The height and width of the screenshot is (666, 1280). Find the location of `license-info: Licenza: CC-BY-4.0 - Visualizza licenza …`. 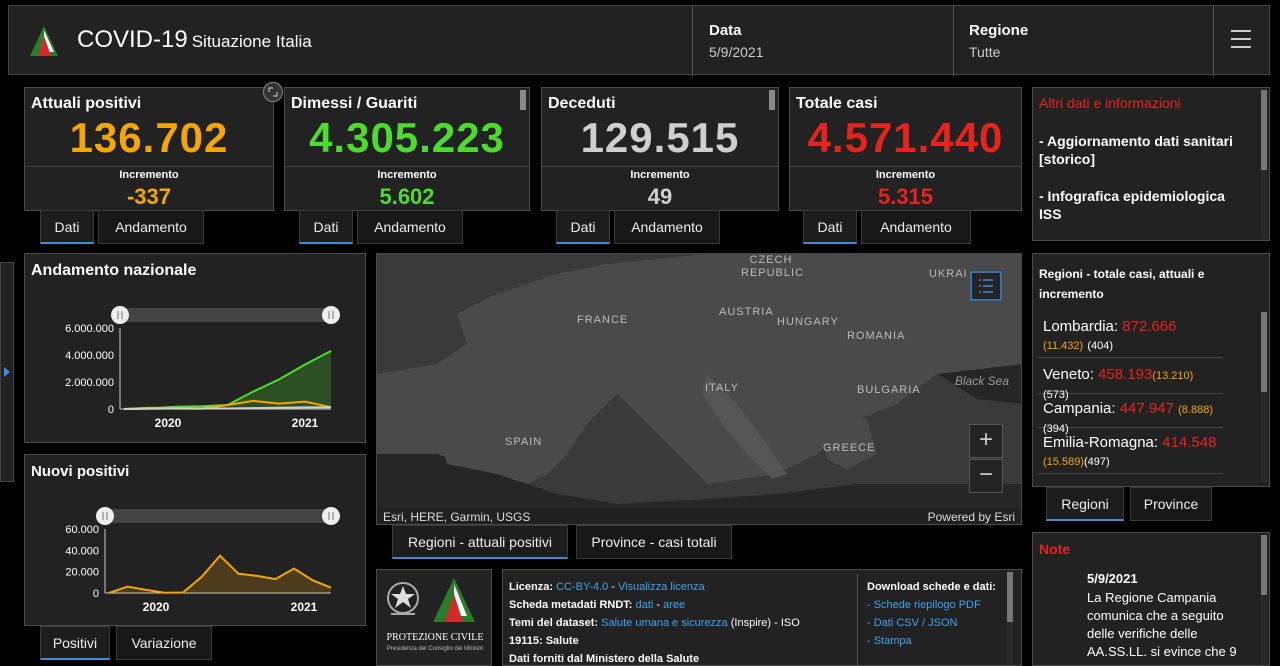

license-info: Licenza: CC-BY-4.0 - Visualizza licenza … is located at coordinates (654, 623).